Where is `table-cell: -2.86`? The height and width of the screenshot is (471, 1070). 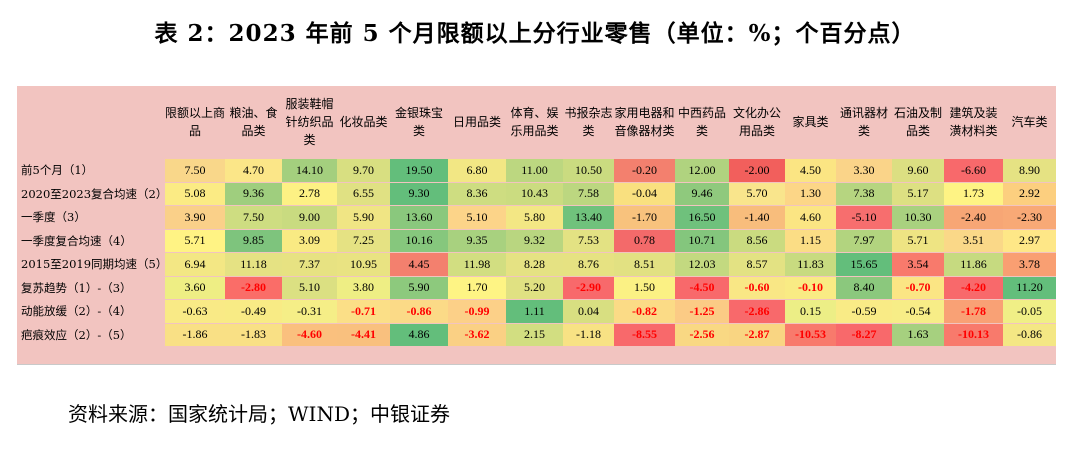
table-cell: -2.86 is located at coordinates (757, 311).